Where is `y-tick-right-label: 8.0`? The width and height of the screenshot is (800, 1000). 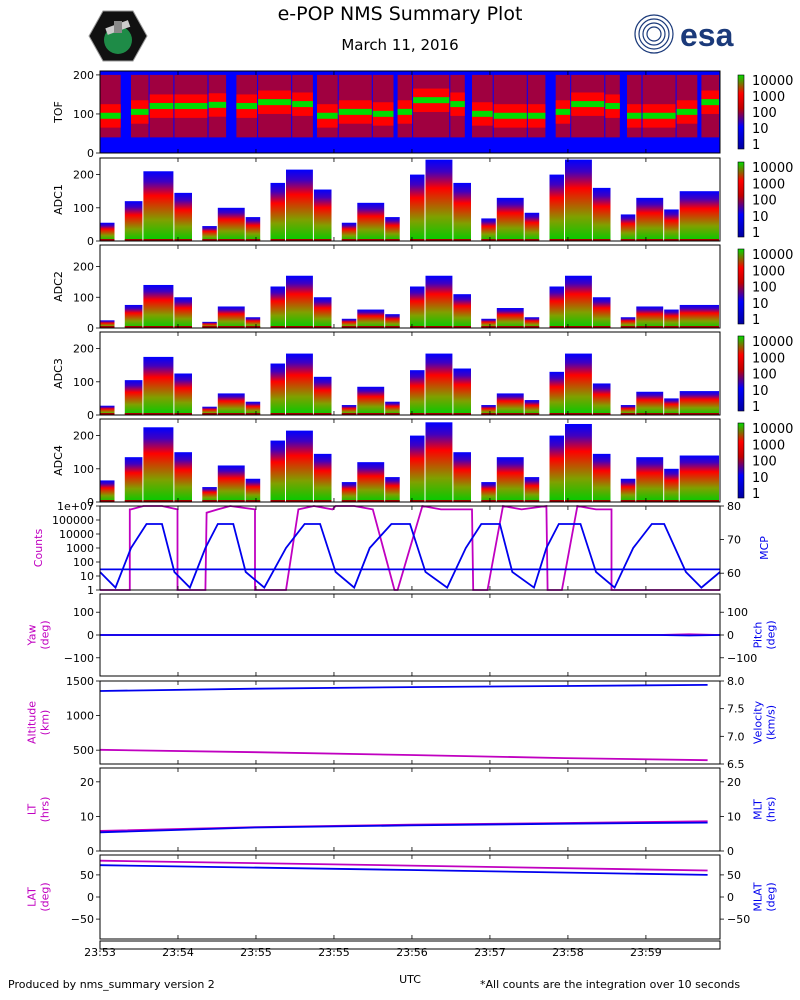
y-tick-right-label: 8.0 is located at coordinates (736, 681).